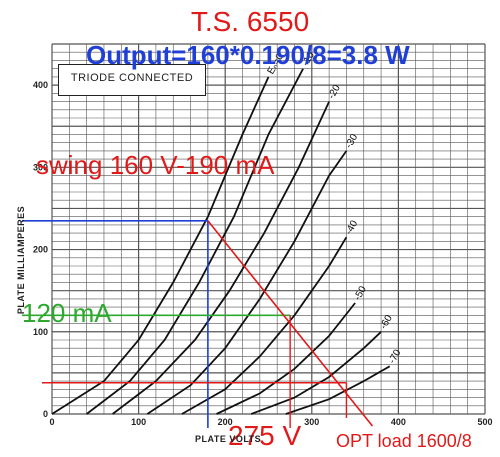 The image size is (500, 457). I want to click on triode-connected-box: TRIODE CONNECTED, so click(132, 80).